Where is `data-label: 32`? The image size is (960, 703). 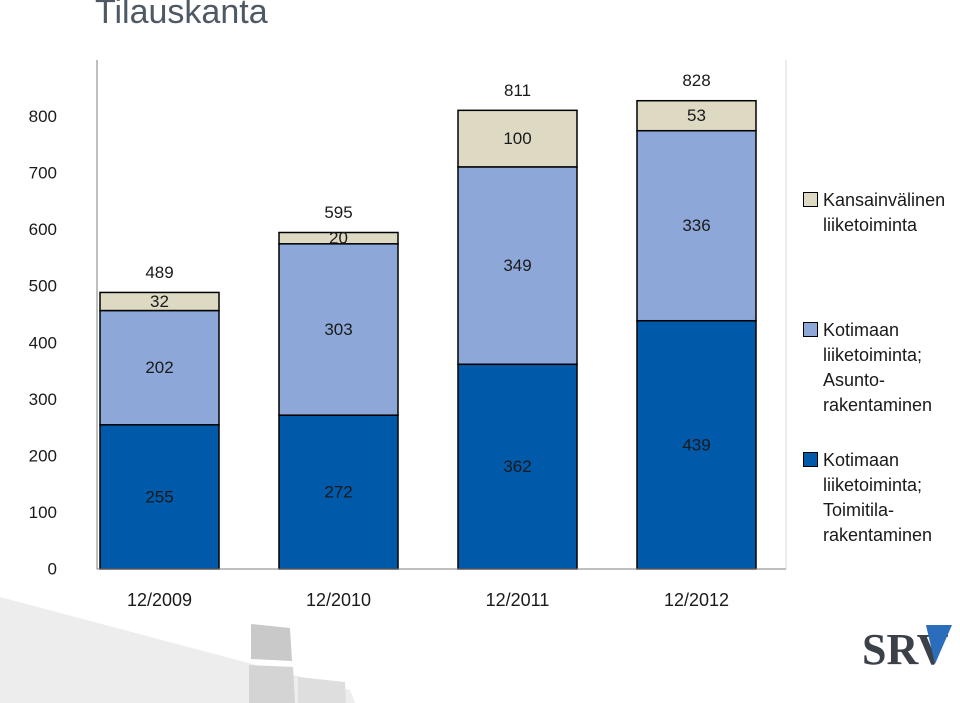
data-label: 32 is located at coordinates (159, 301).